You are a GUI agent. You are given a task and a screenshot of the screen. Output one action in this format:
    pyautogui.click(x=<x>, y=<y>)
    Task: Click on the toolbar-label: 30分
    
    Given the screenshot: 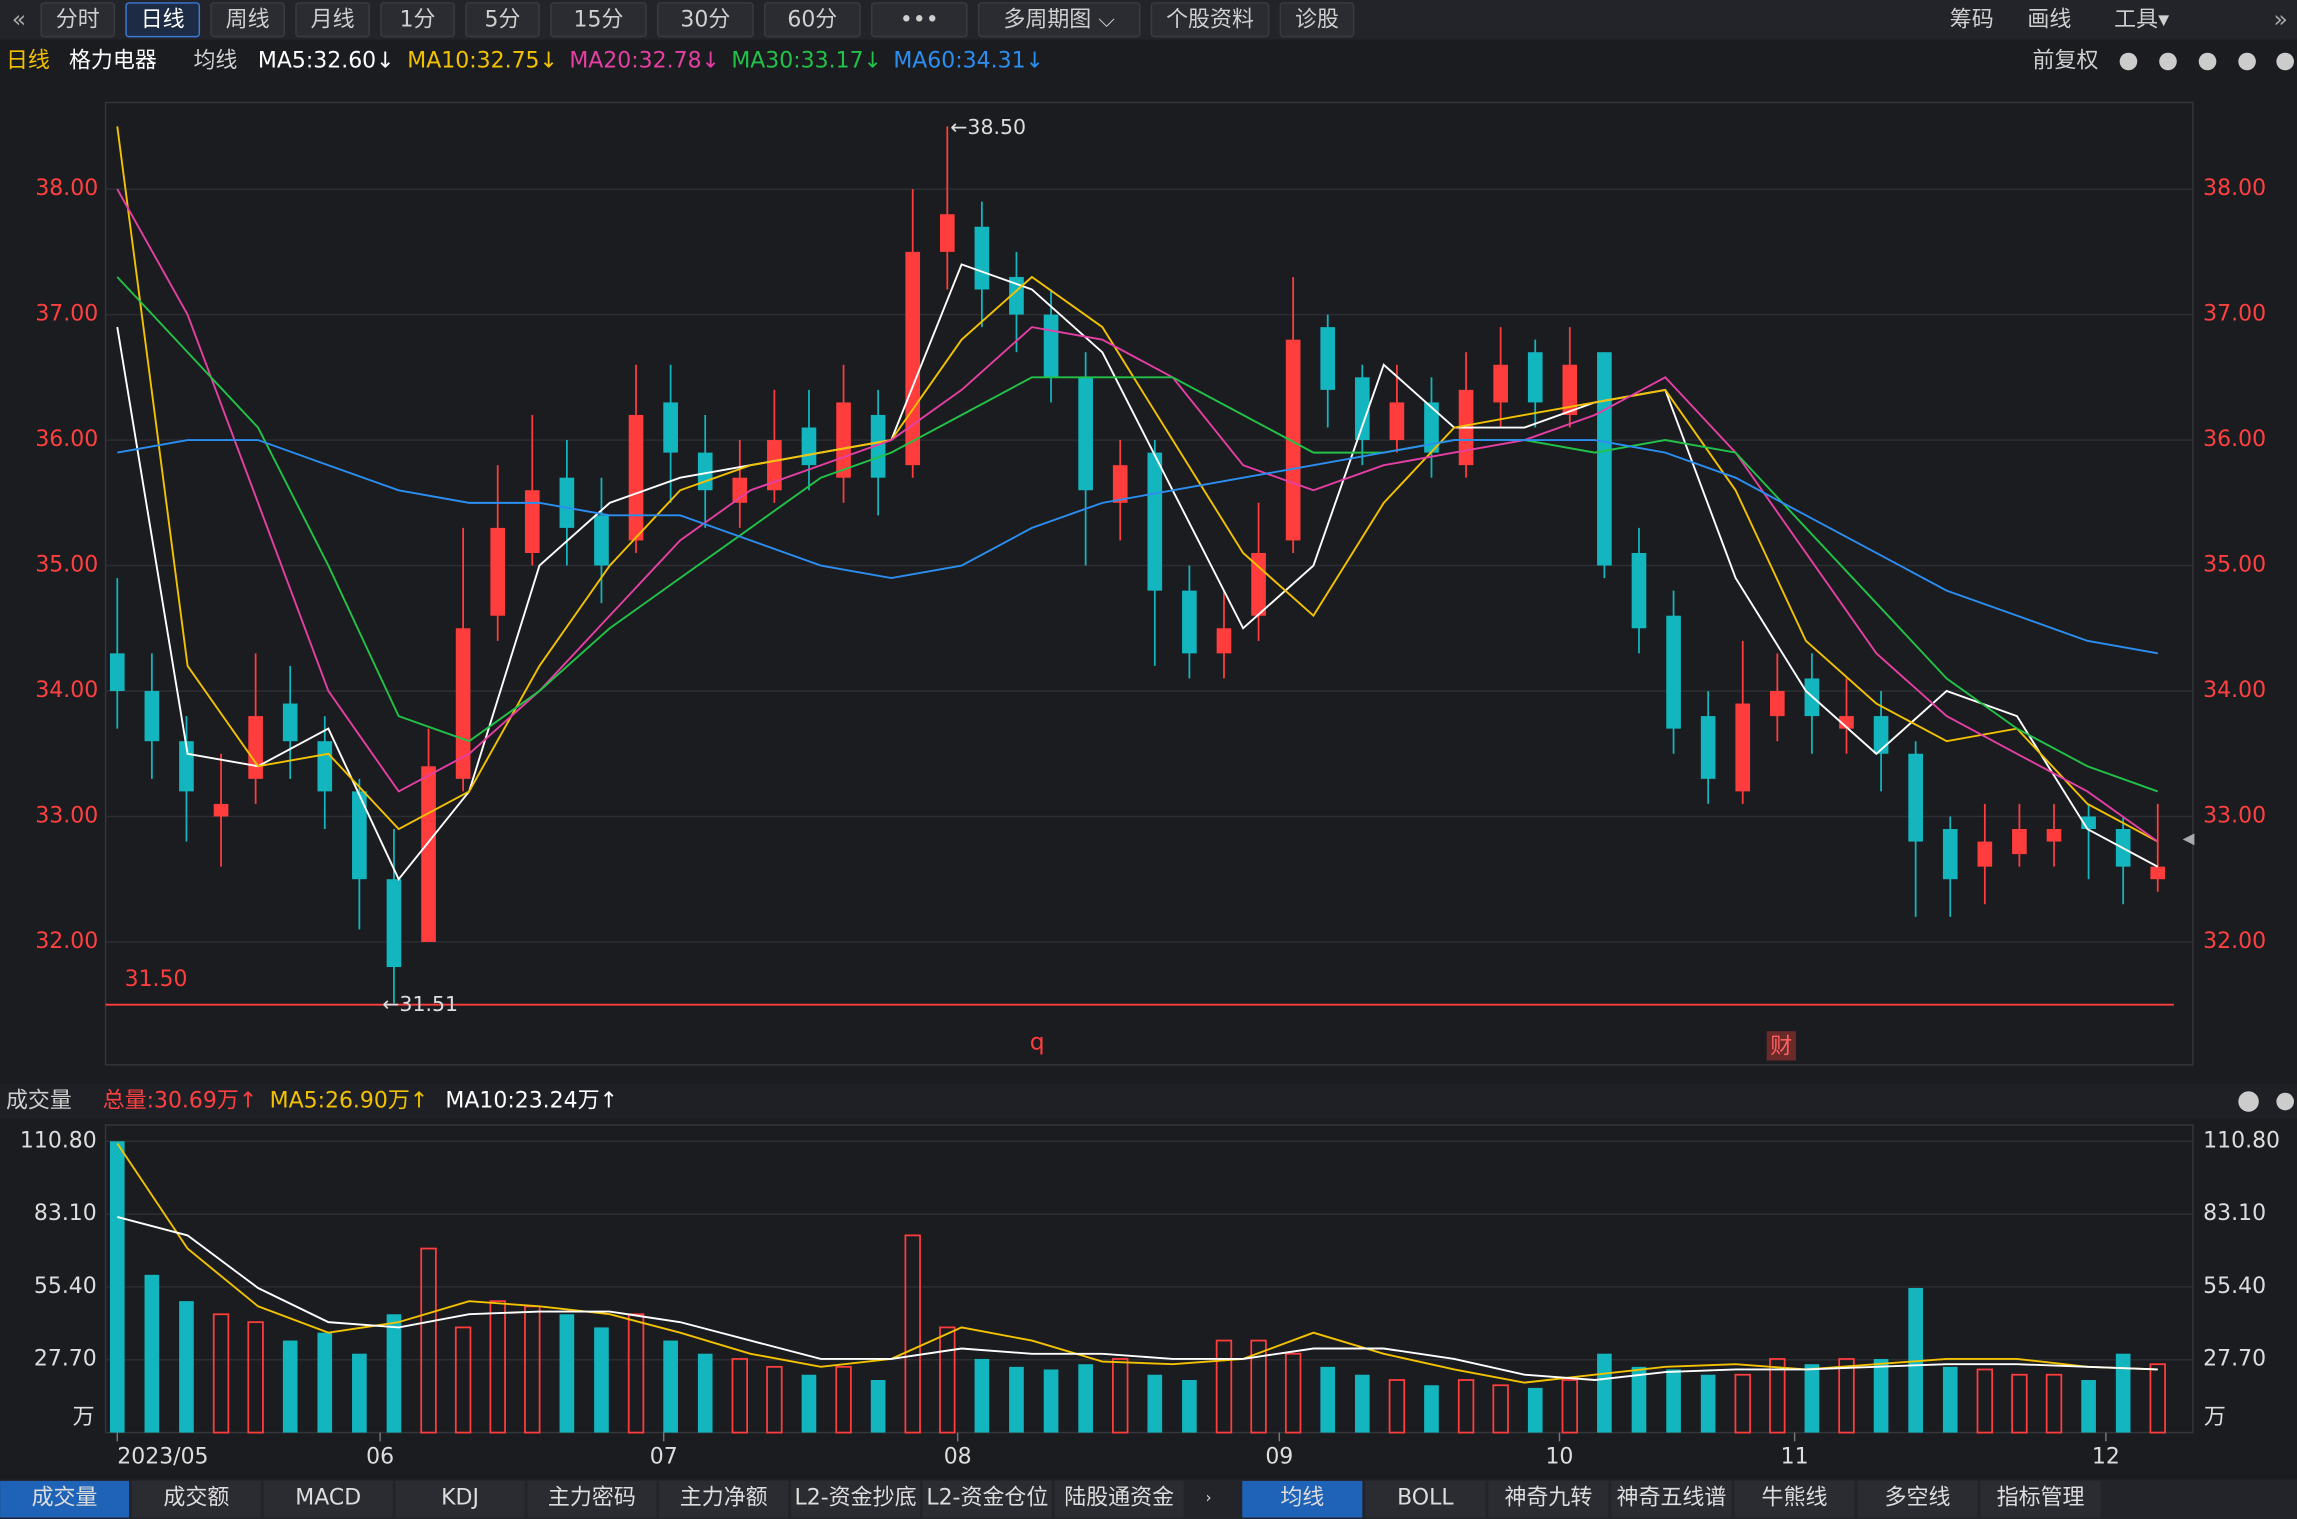 What is the action you would take?
    pyautogui.click(x=705, y=20)
    